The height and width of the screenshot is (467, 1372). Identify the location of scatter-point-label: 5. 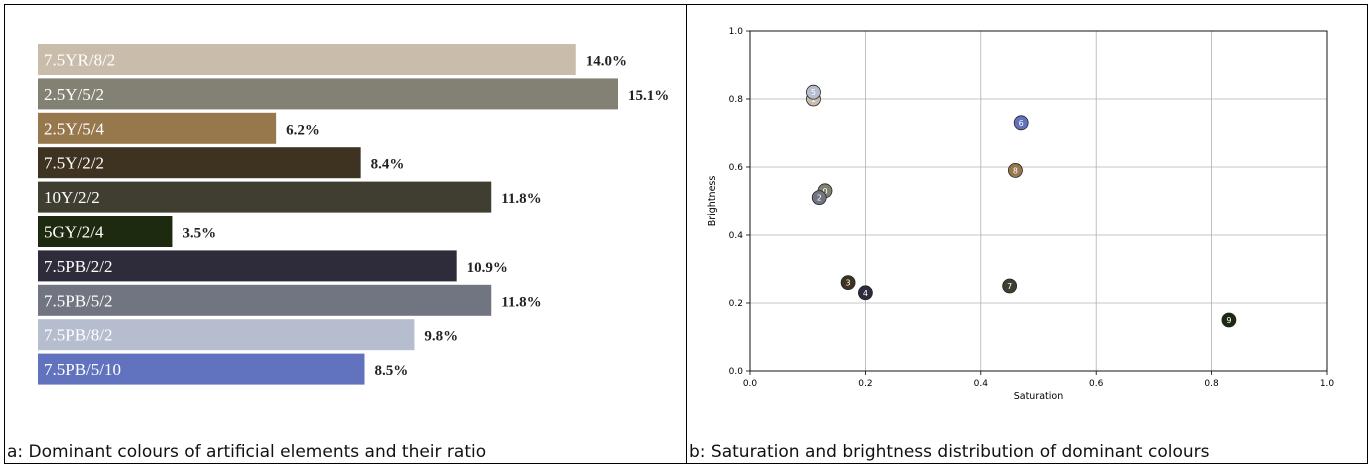
(813, 92).